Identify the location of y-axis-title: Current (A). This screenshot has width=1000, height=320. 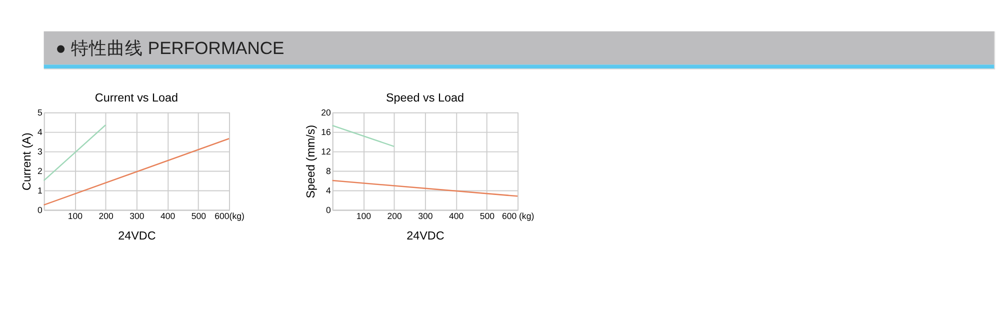
(27, 161).